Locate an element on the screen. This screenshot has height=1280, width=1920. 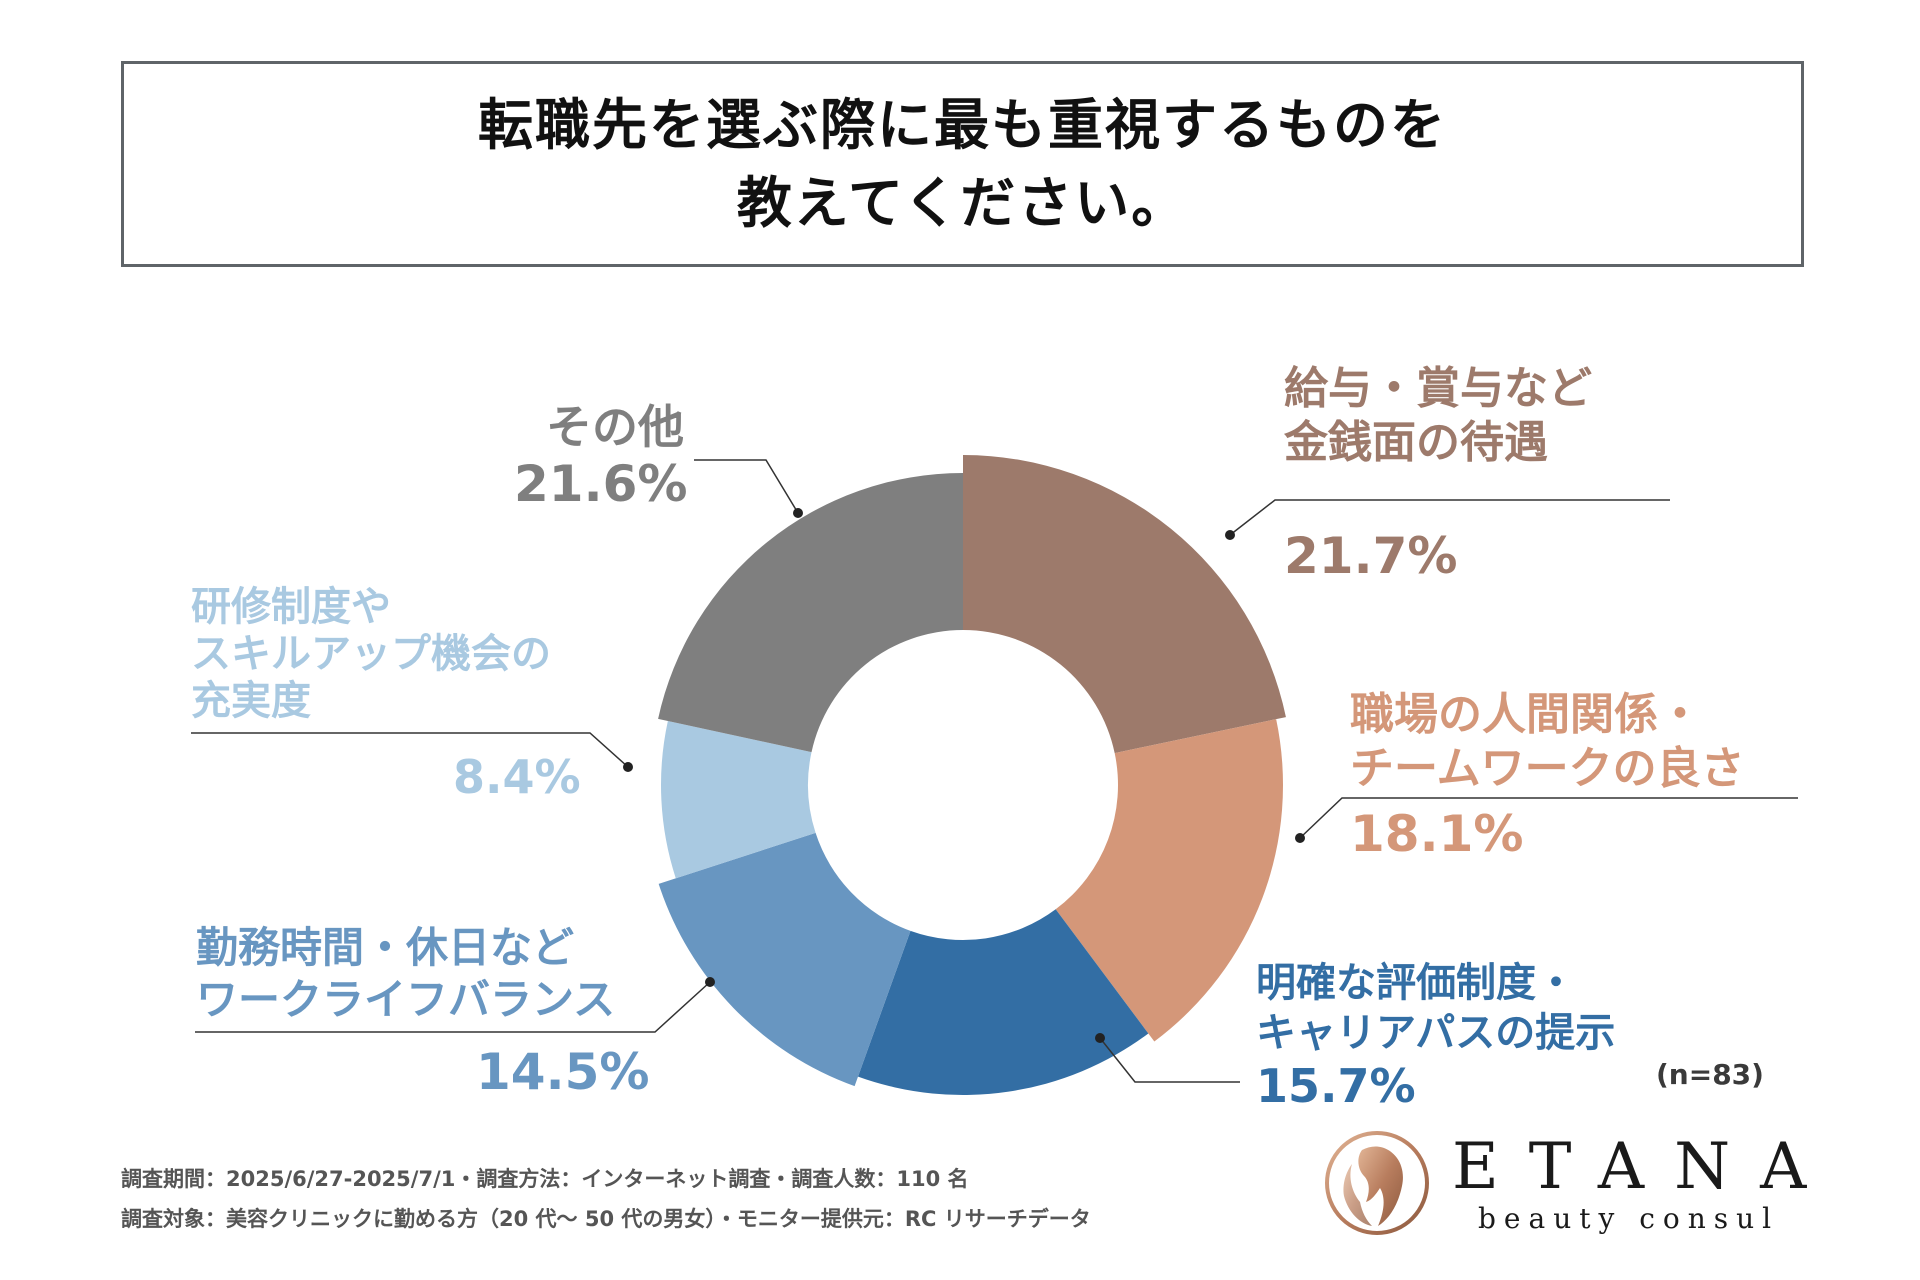
label-evaluation-value: 15.7% is located at coordinates (1336, 1086).